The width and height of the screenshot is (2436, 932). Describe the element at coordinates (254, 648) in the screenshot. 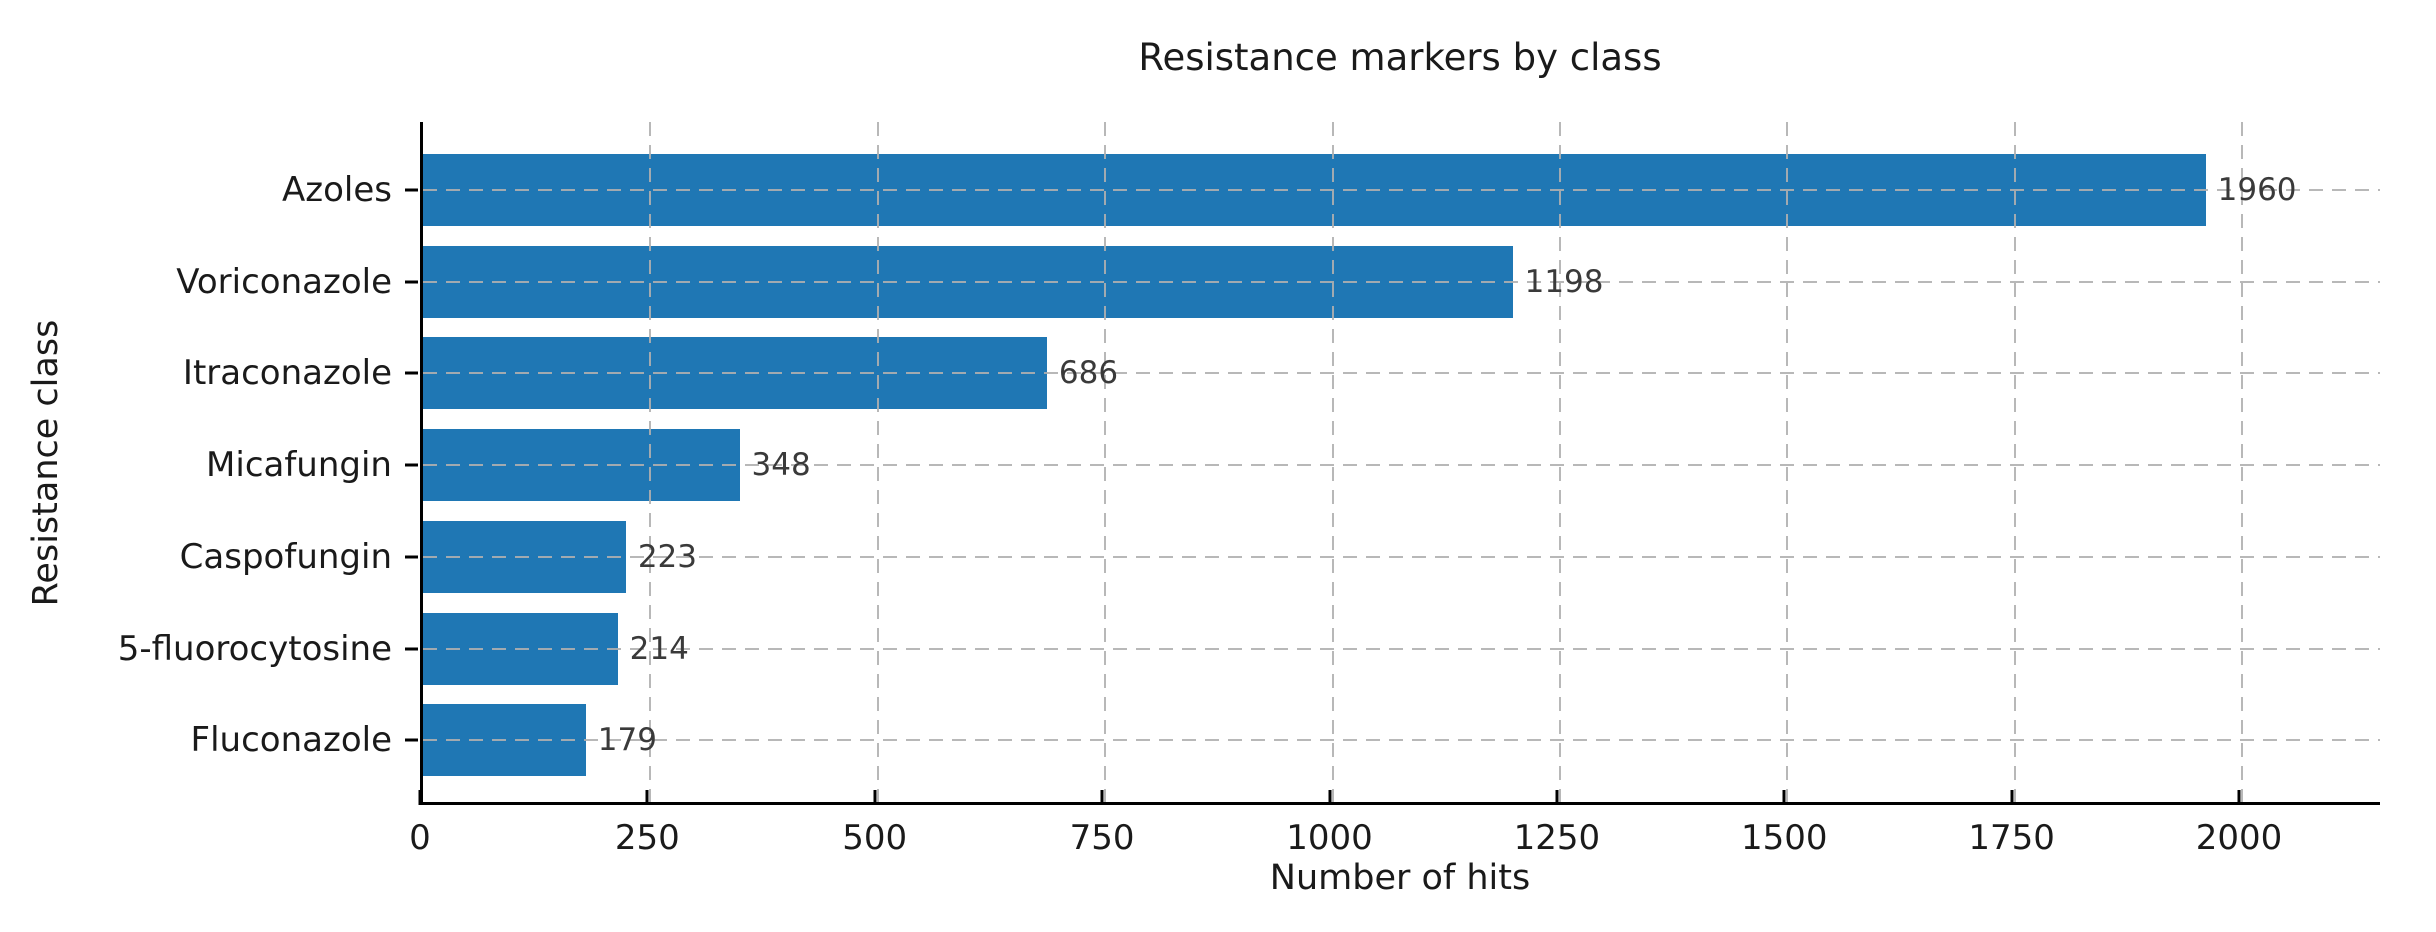

I see `y-tick-label: 5-fluorocytosine` at that location.